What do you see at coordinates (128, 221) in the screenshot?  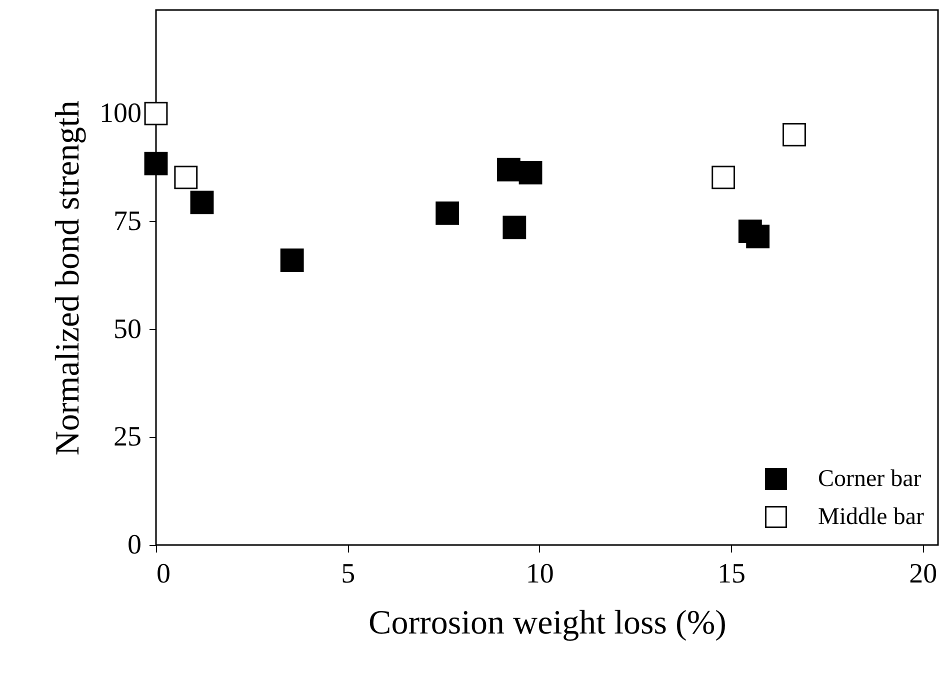 I see `y-tick-label: 75` at bounding box center [128, 221].